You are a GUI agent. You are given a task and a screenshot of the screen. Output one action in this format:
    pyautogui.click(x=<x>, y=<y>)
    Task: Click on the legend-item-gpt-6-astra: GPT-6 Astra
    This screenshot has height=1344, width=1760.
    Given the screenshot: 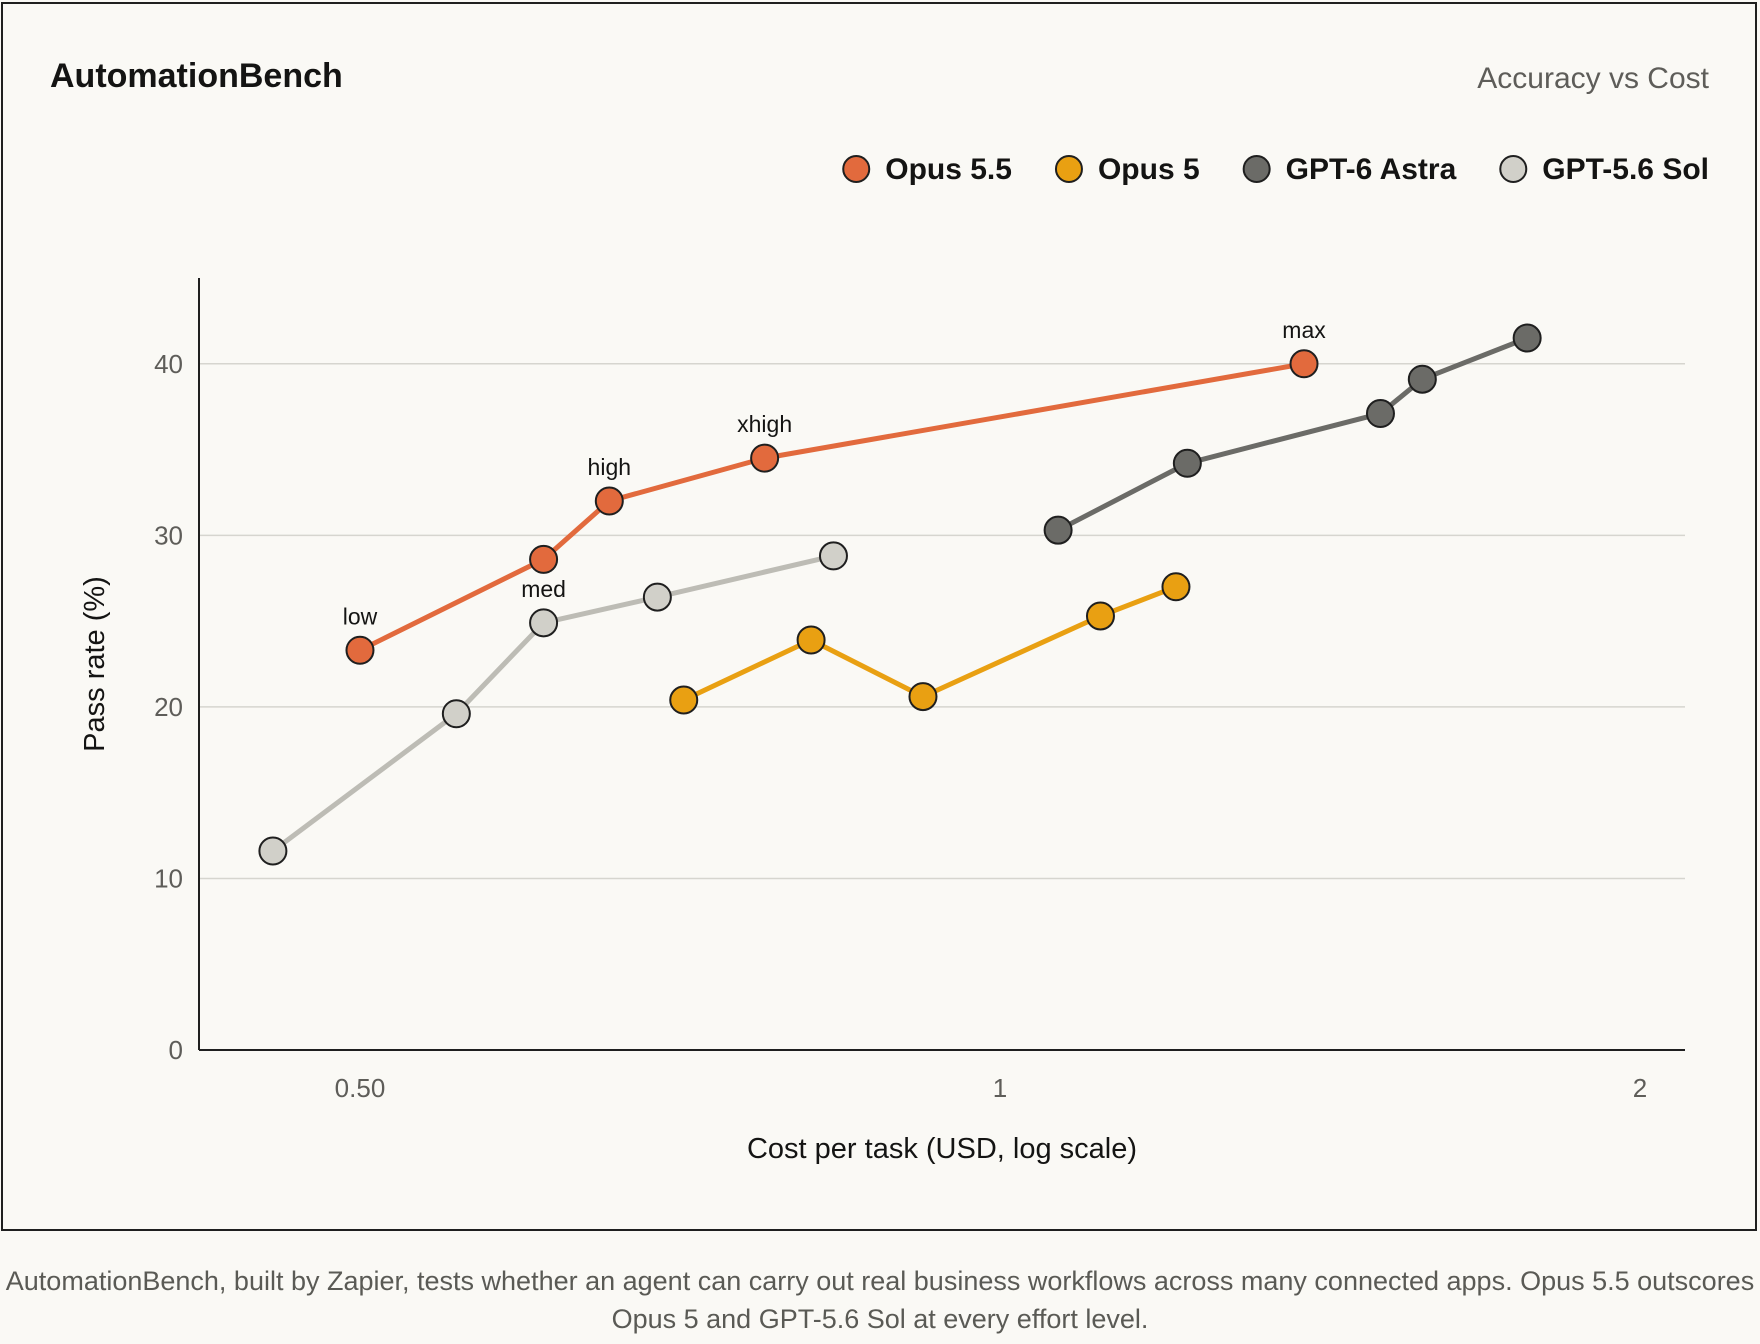 What is the action you would take?
    pyautogui.click(x=1349, y=169)
    